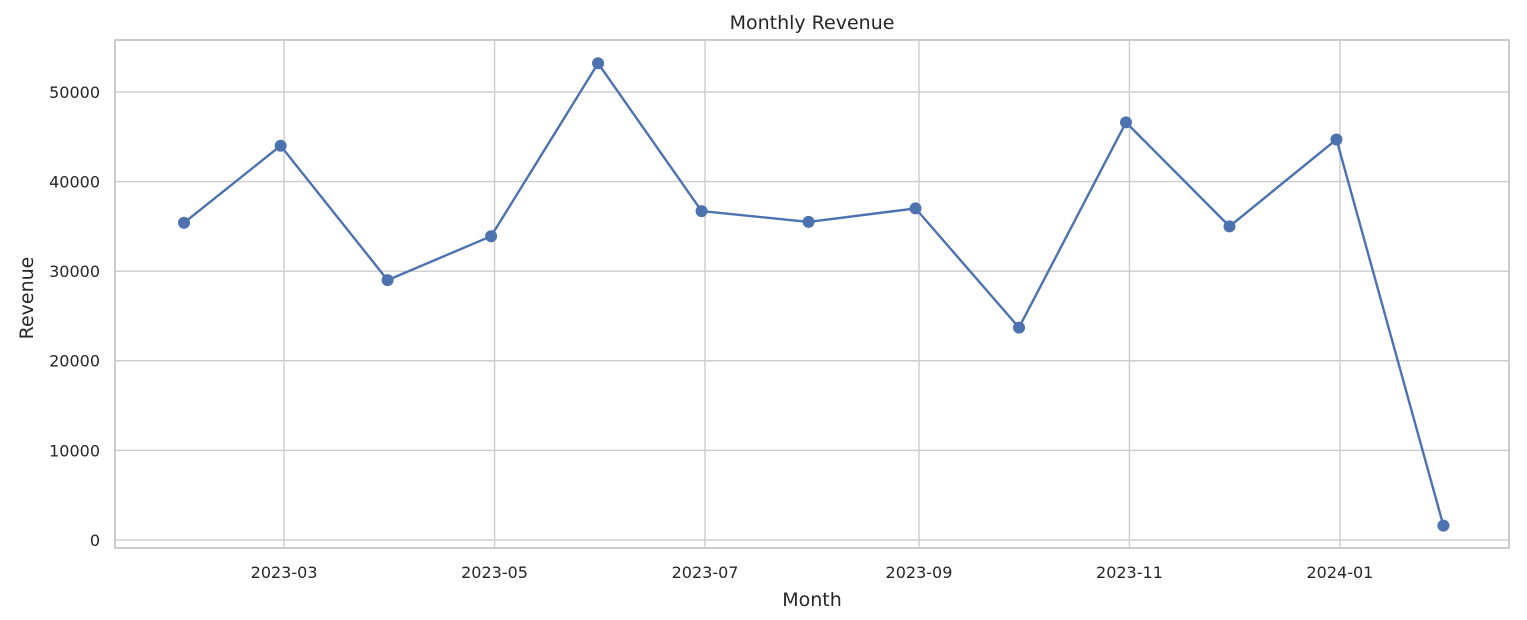  Describe the element at coordinates (74, 361) in the screenshot. I see `y-tick-label-2: 20000` at that location.